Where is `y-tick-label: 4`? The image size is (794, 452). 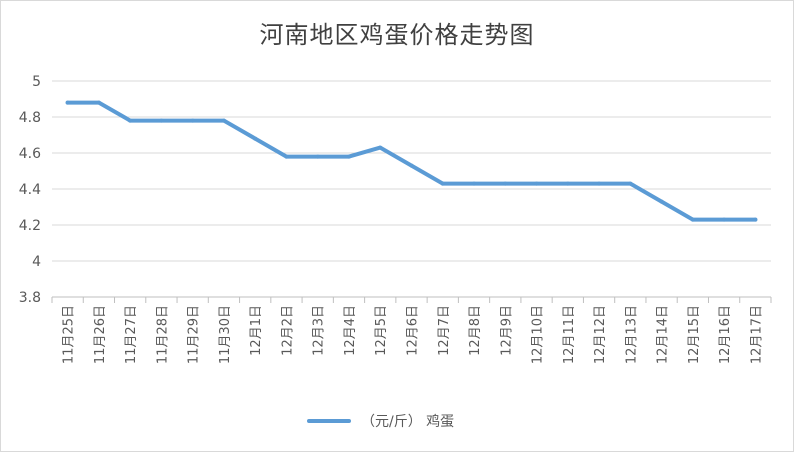
y-tick-label: 4 is located at coordinates (36, 262).